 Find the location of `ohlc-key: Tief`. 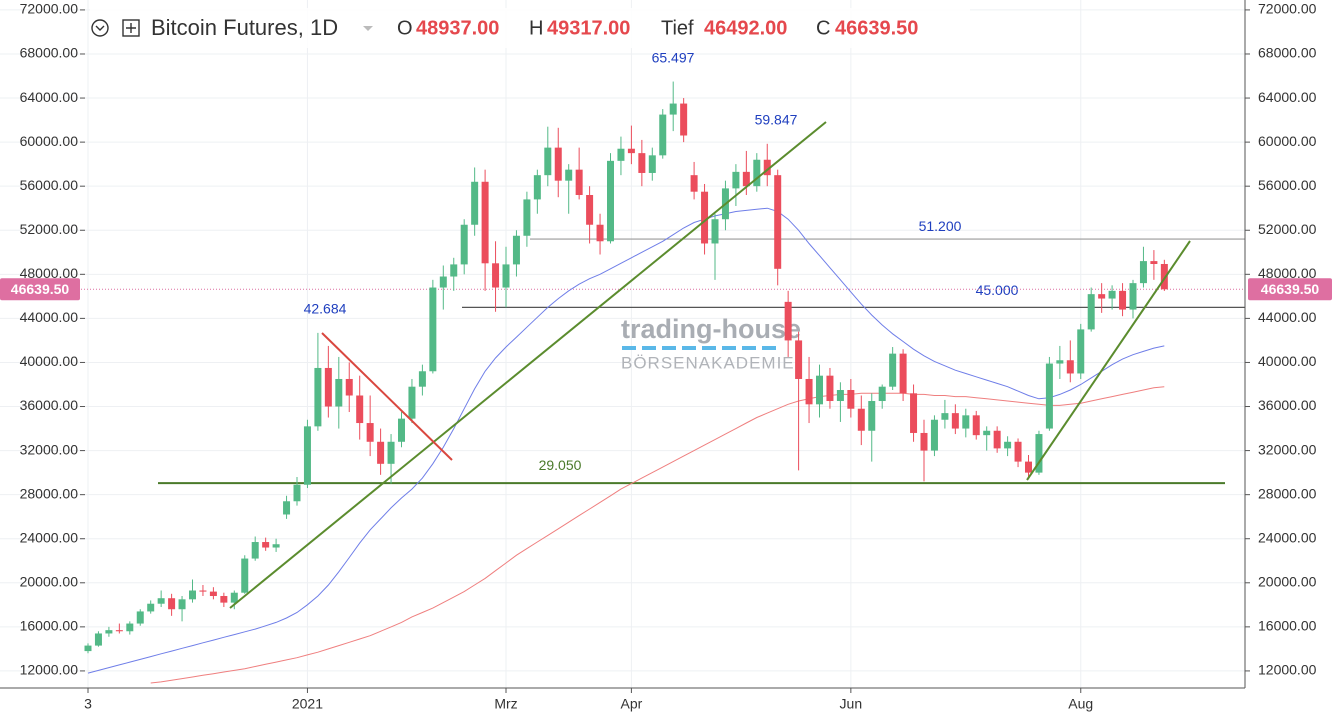

ohlc-key: Tief is located at coordinates (677, 28).